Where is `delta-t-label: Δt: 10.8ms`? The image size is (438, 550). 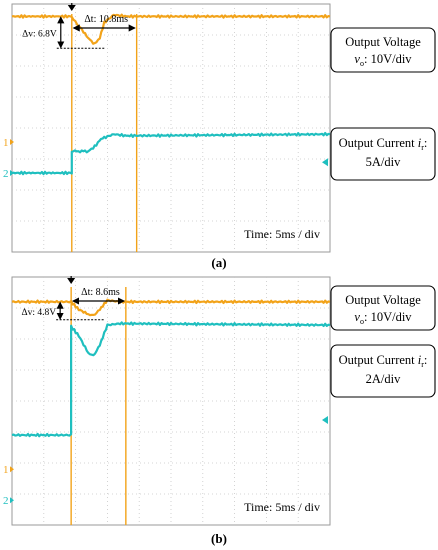
delta-t-label: Δt: 10.8ms is located at coordinates (106, 19).